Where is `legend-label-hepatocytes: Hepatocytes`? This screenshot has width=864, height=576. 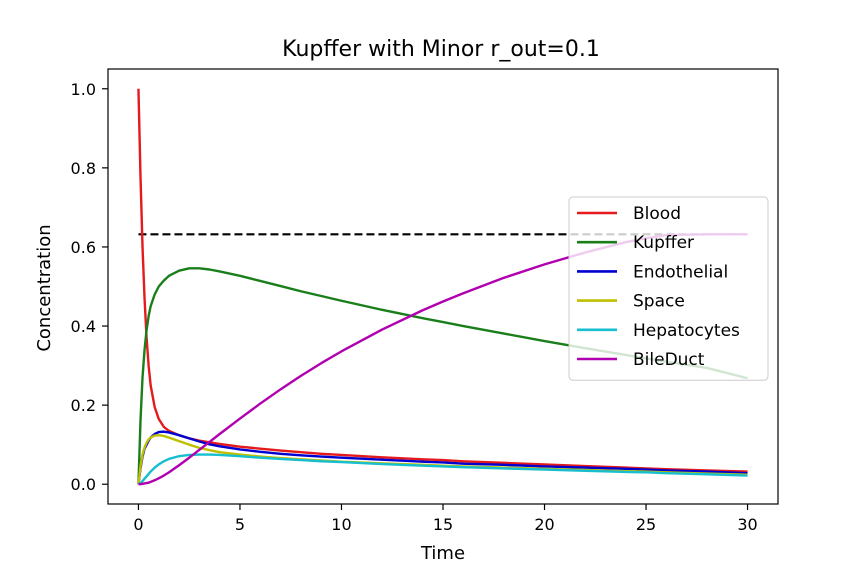
legend-label-hepatocytes: Hepatocytes is located at coordinates (686, 331).